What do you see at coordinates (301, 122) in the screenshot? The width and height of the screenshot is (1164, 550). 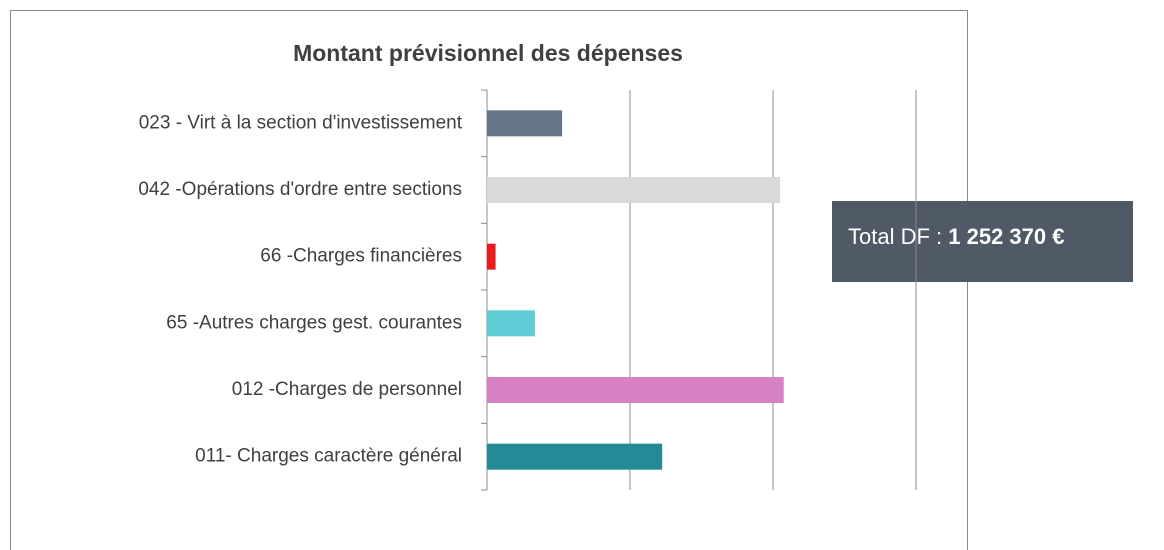 I see `y-tick-label: 023 - Virt à la section d'investissement` at bounding box center [301, 122].